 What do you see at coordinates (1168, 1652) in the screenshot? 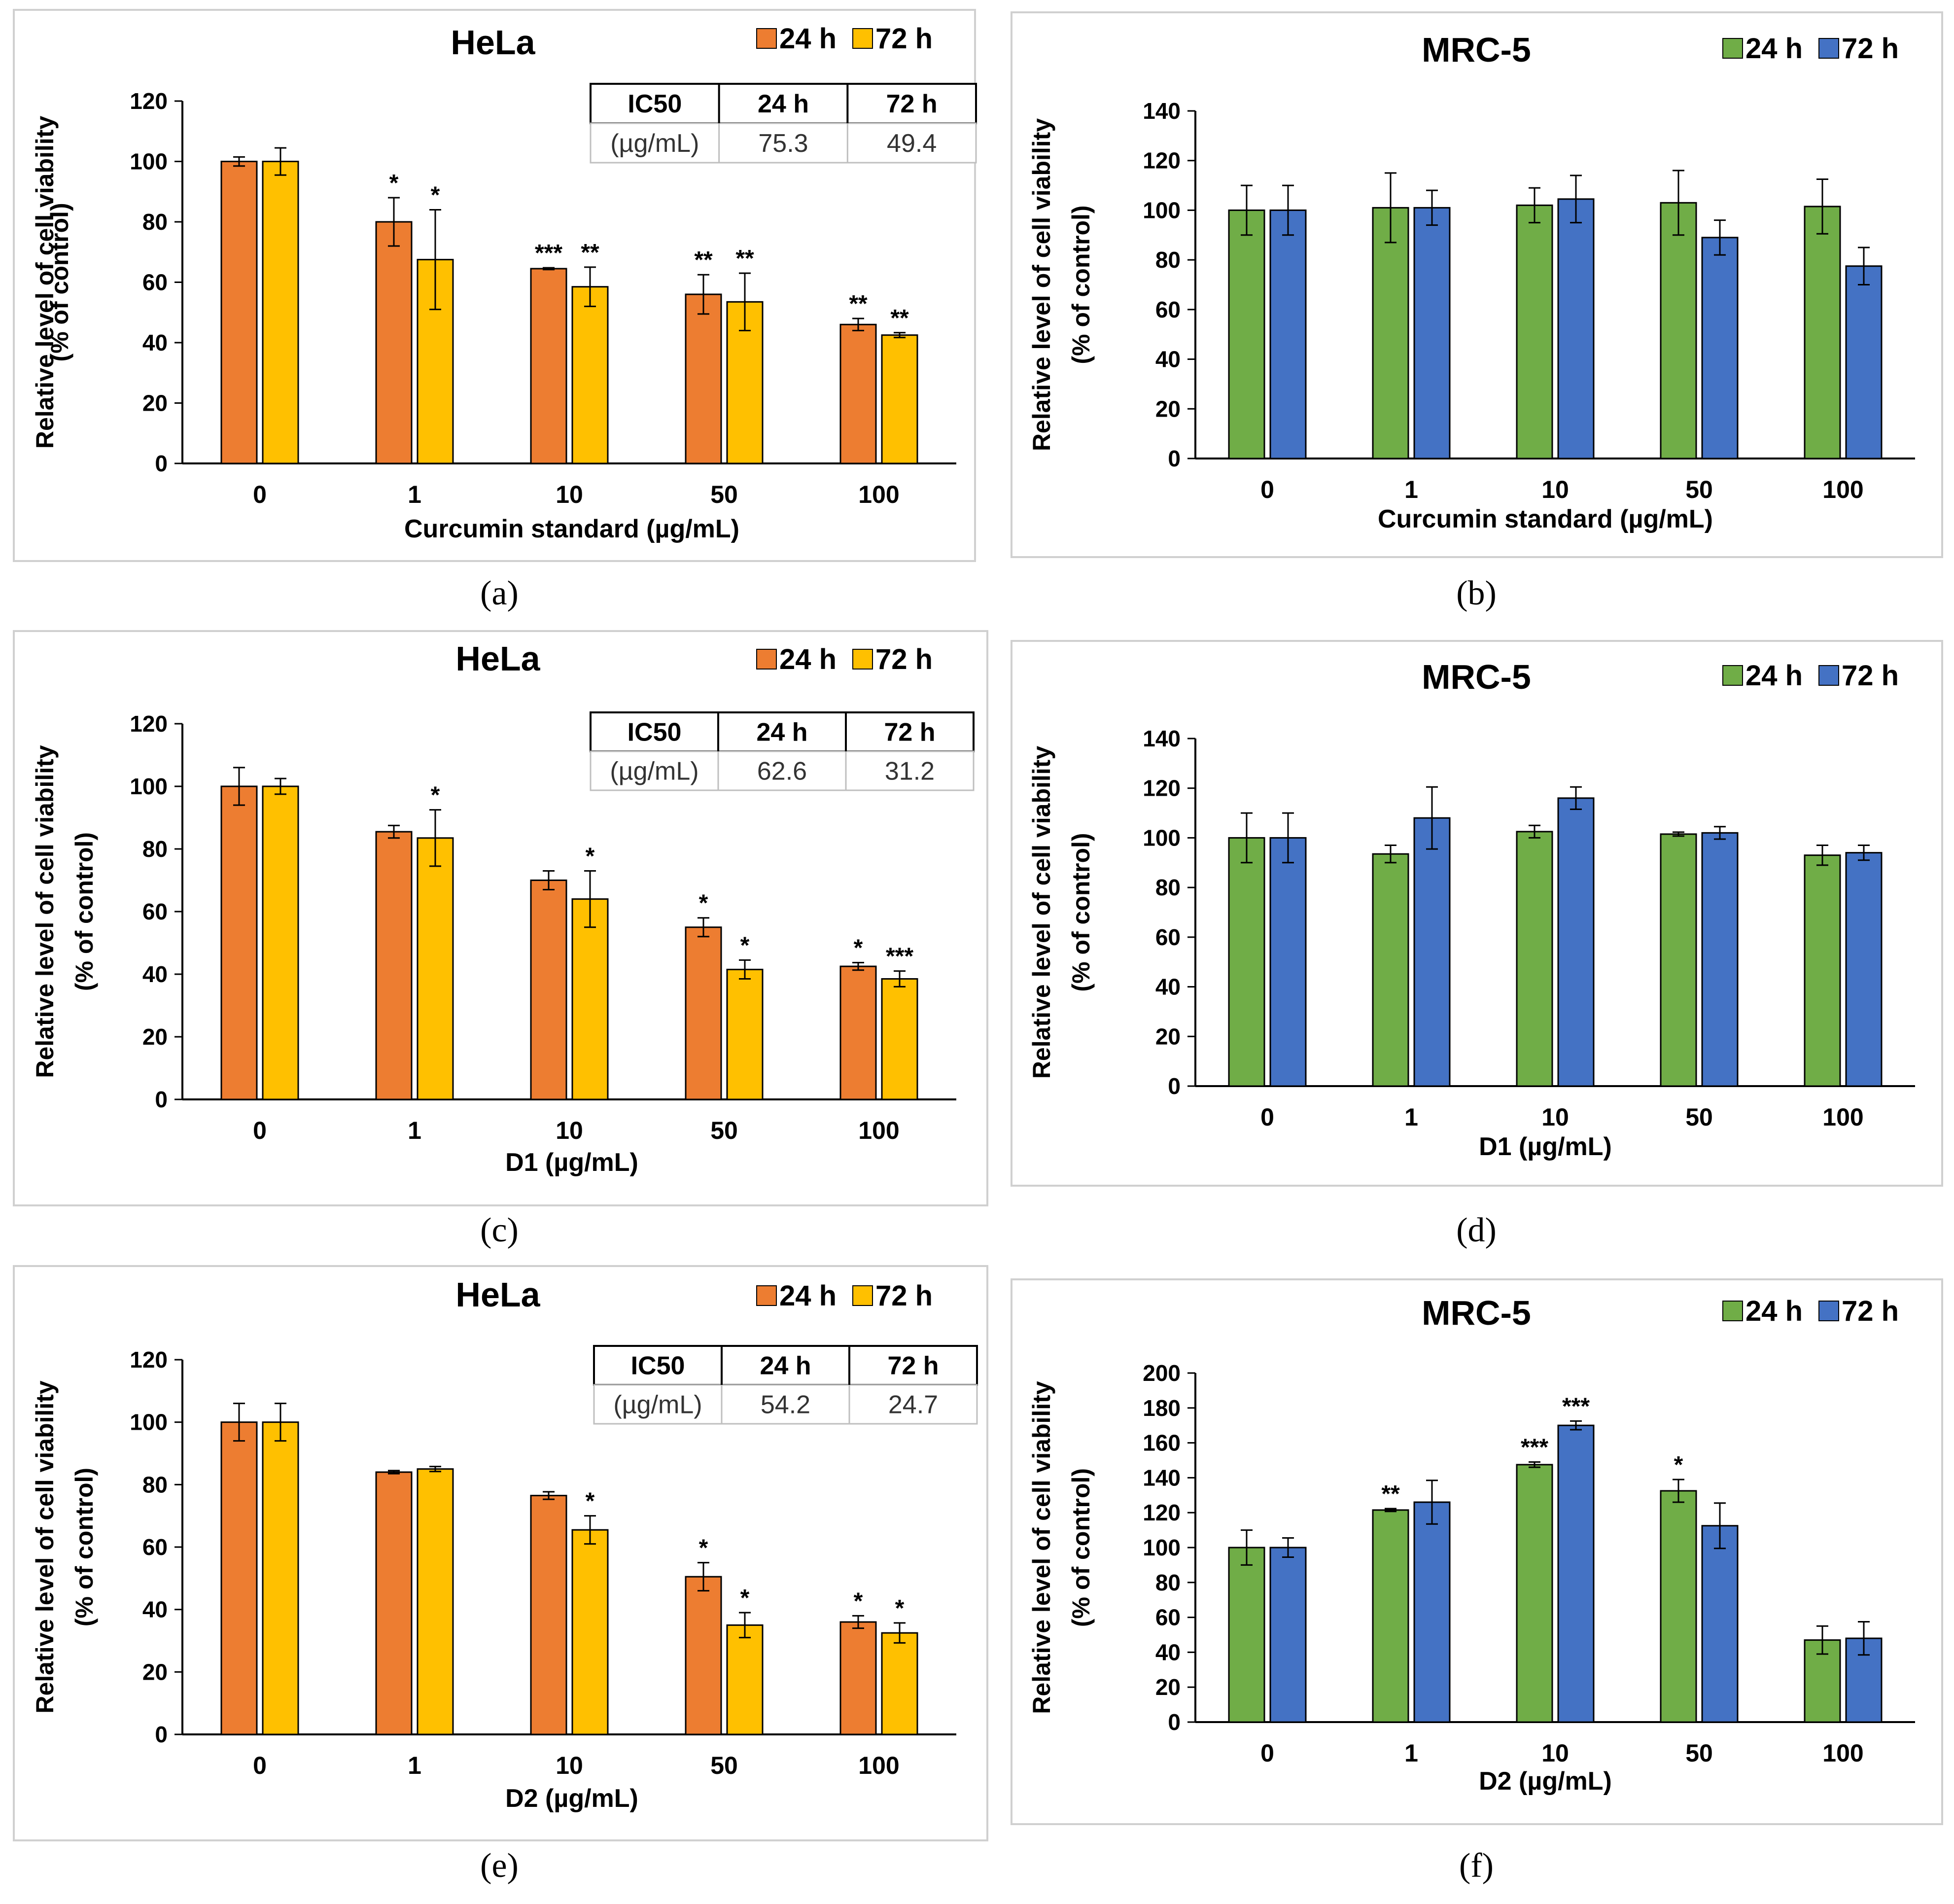
I see `y-tick-label: 40` at bounding box center [1168, 1652].